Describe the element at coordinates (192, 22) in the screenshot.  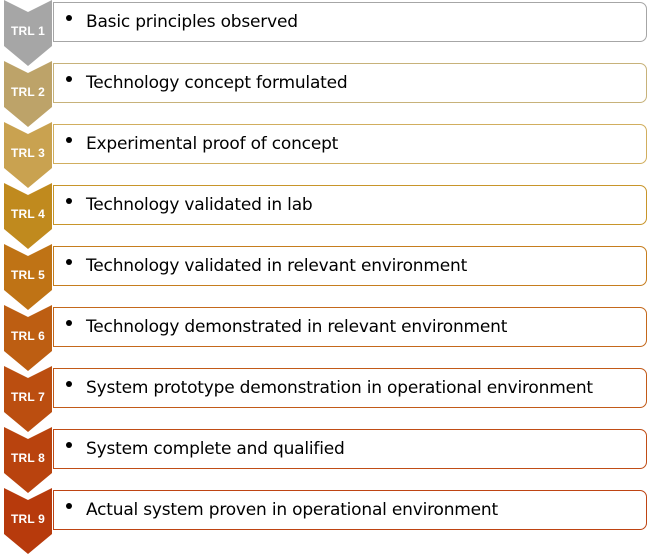
I see `trl-description-1: Basic principles observed` at that location.